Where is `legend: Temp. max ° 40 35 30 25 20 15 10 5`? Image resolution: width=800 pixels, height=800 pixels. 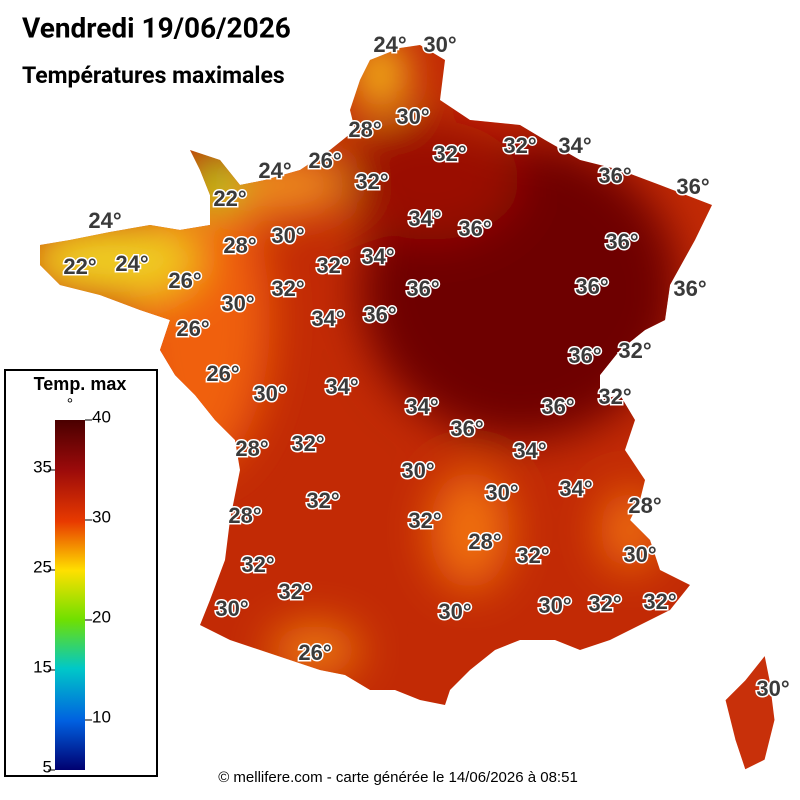 legend: Temp. max ° 40 35 30 25 20 15 10 5 is located at coordinates (81, 573).